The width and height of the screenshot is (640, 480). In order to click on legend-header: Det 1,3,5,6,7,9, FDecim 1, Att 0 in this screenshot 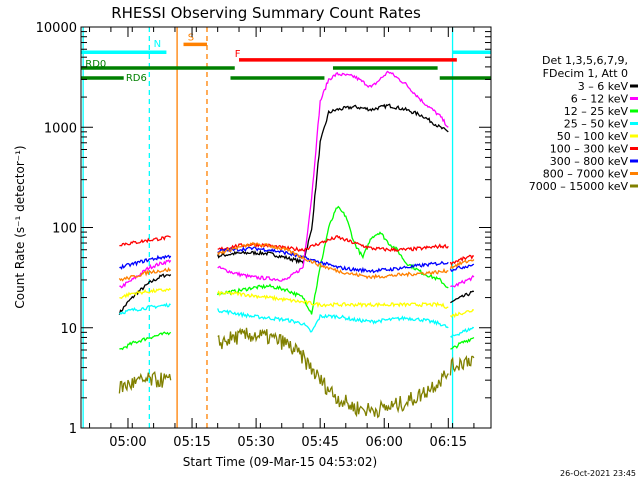, I will do `click(585, 67)`.